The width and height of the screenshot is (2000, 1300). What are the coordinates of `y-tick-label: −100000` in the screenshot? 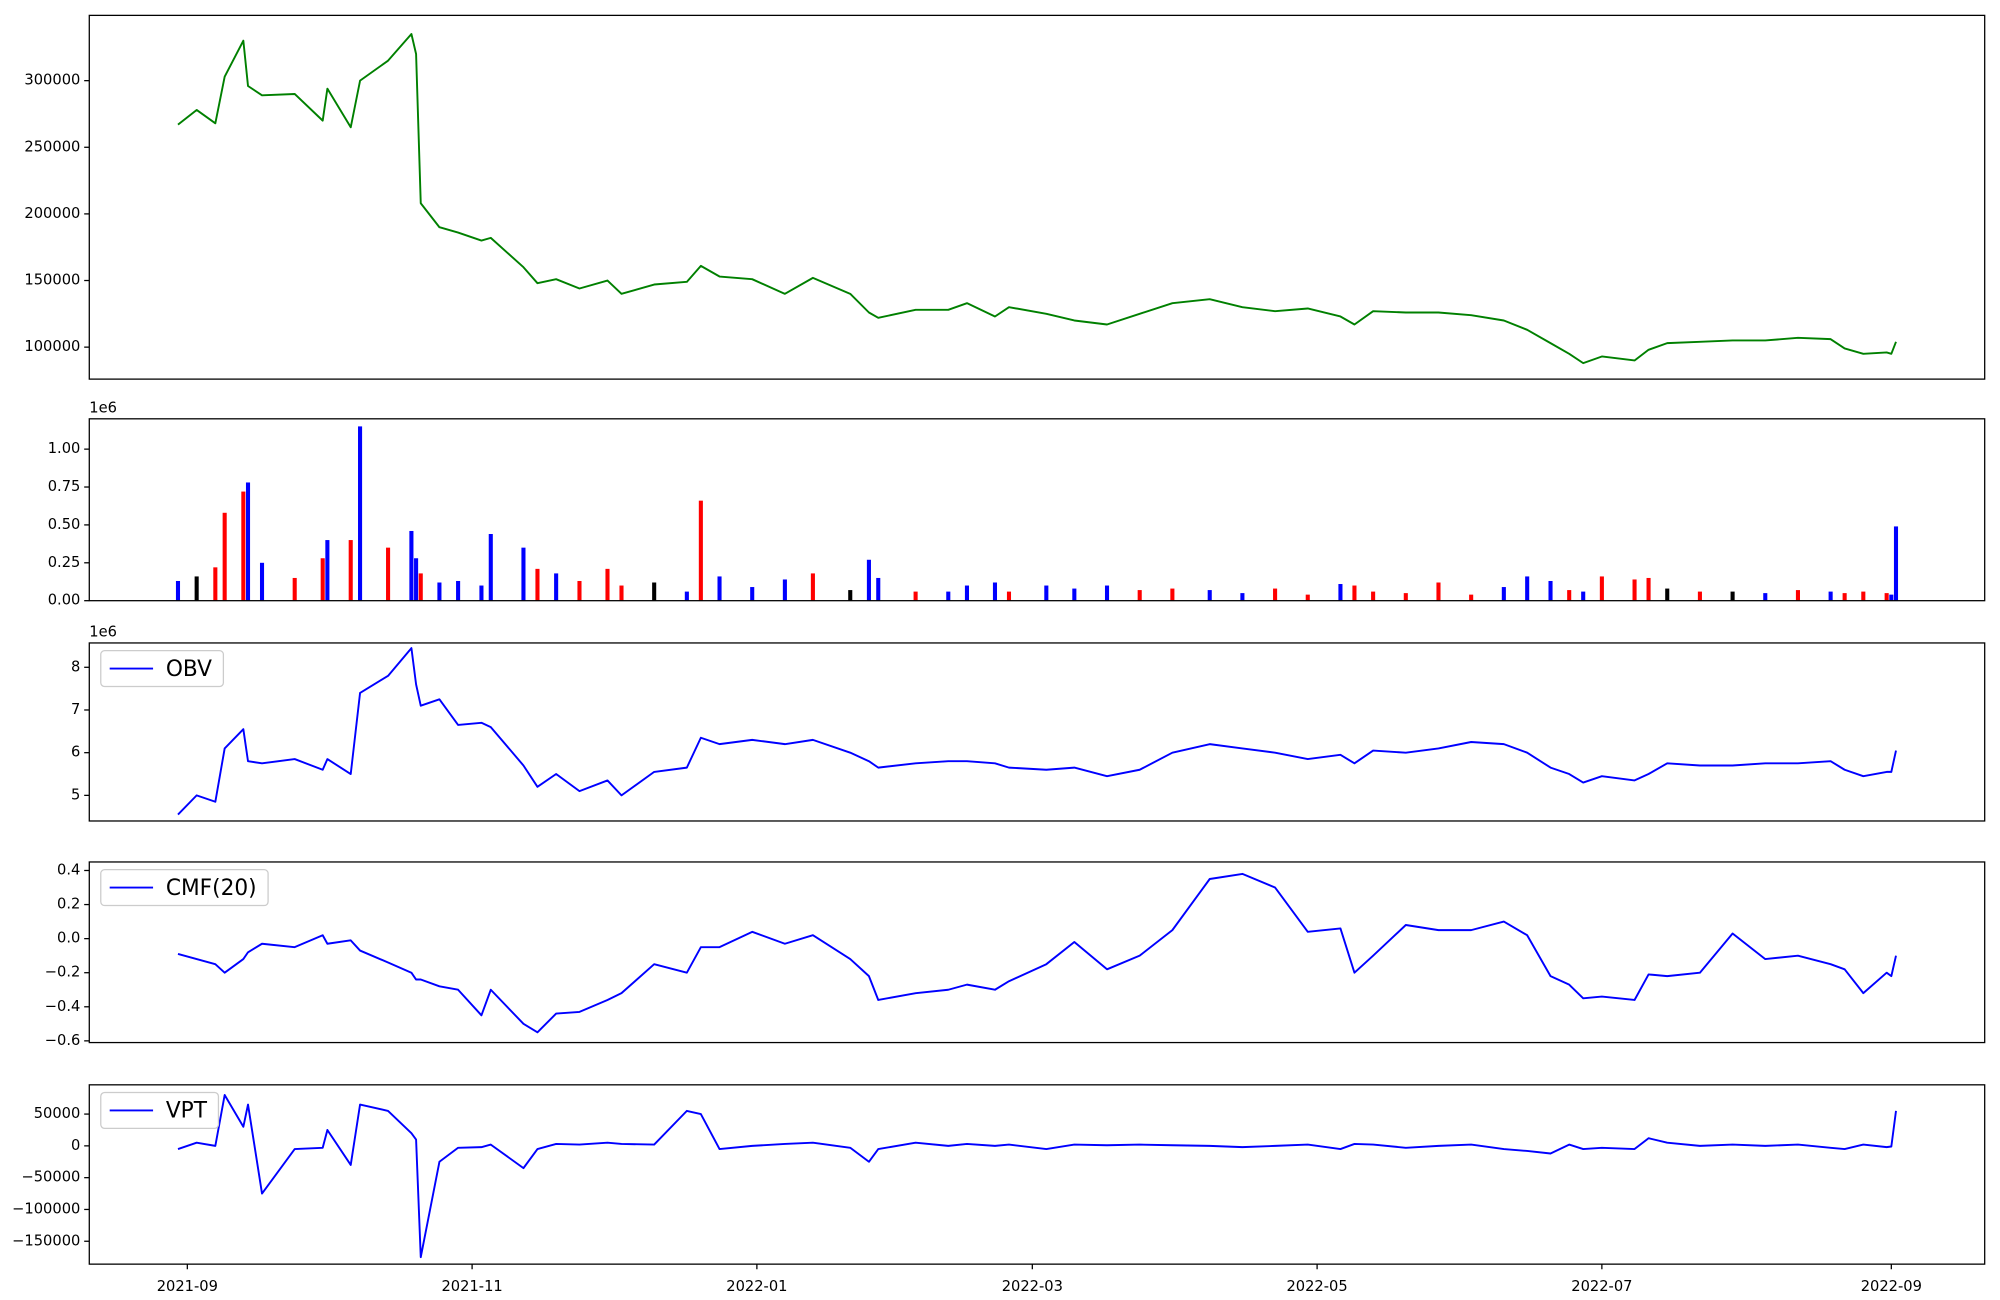 It's located at (46, 1208).